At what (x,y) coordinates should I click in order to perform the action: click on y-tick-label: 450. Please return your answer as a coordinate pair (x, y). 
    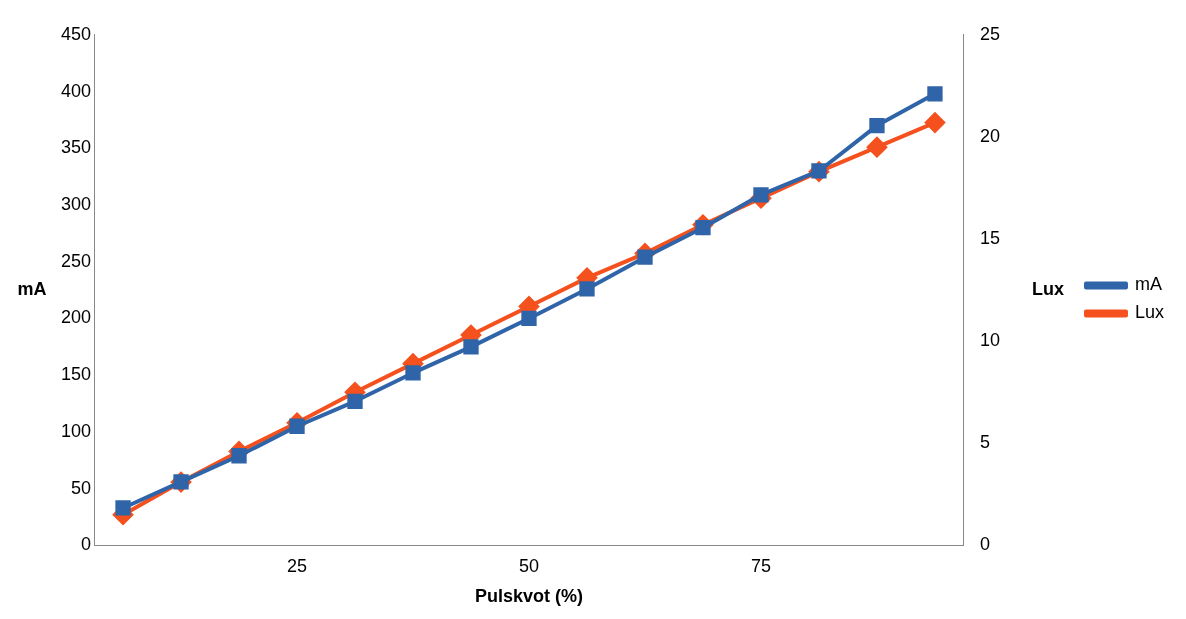
    Looking at the image, I should click on (76, 33).